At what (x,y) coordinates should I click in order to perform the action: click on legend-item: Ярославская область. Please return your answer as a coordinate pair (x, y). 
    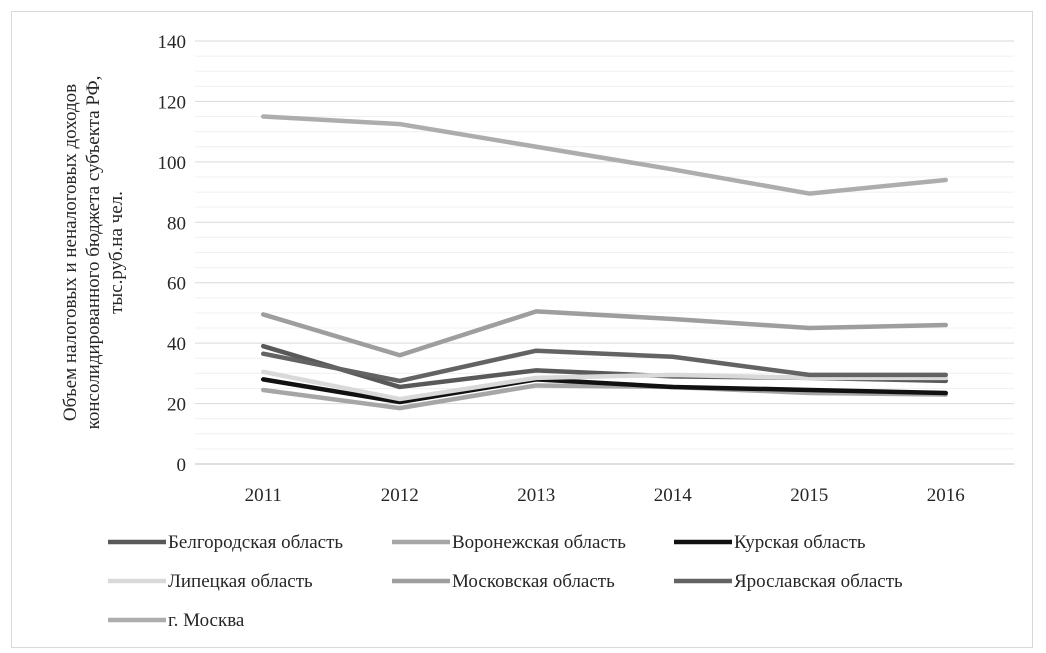
    Looking at the image, I should click on (788, 581).